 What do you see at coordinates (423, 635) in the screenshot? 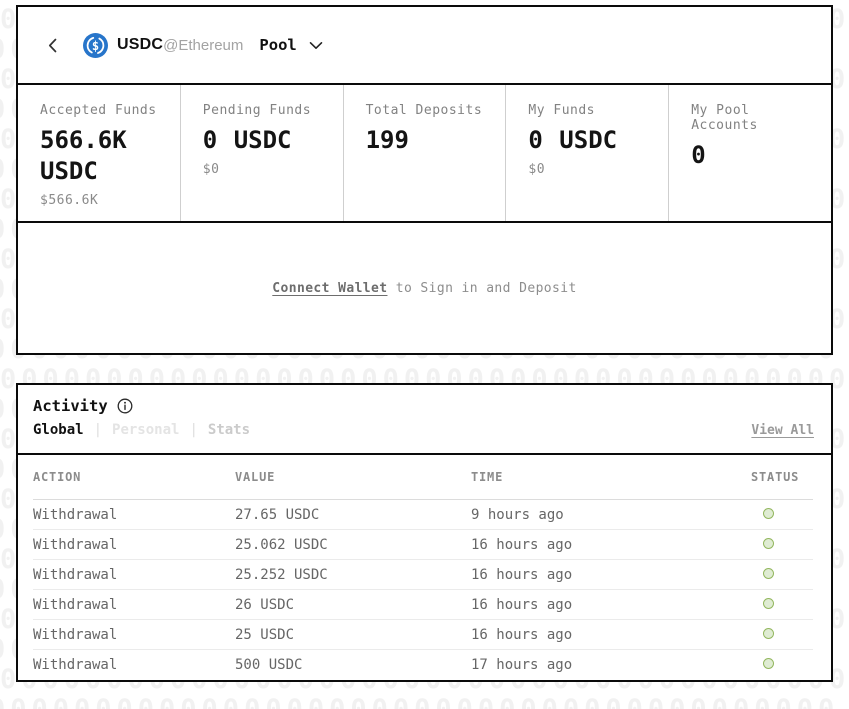
I see `table-row: Withdrawal 25 USDC 16 hours ago` at bounding box center [423, 635].